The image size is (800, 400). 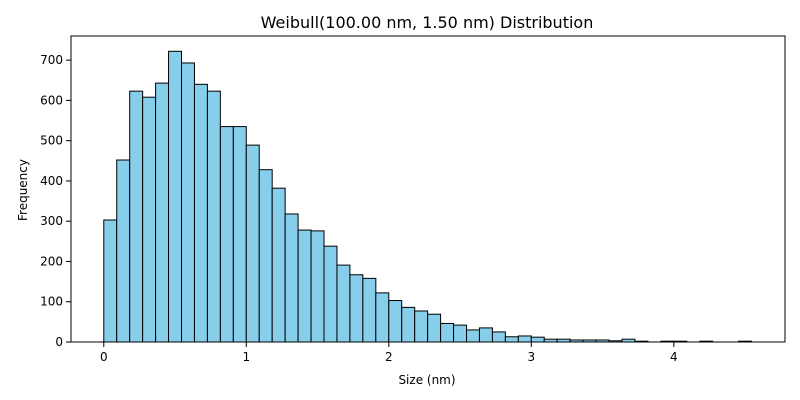 What do you see at coordinates (51, 261) in the screenshot?
I see `y-tick-label: 200` at bounding box center [51, 261].